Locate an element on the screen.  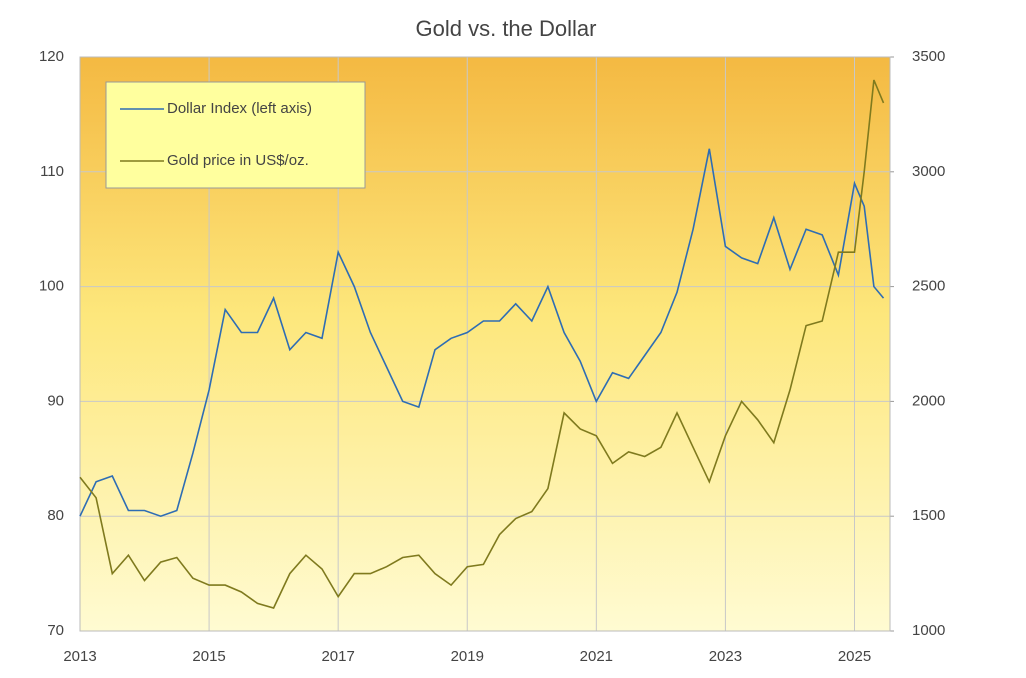
y2-tick-label: 1000 is located at coordinates (928, 630).